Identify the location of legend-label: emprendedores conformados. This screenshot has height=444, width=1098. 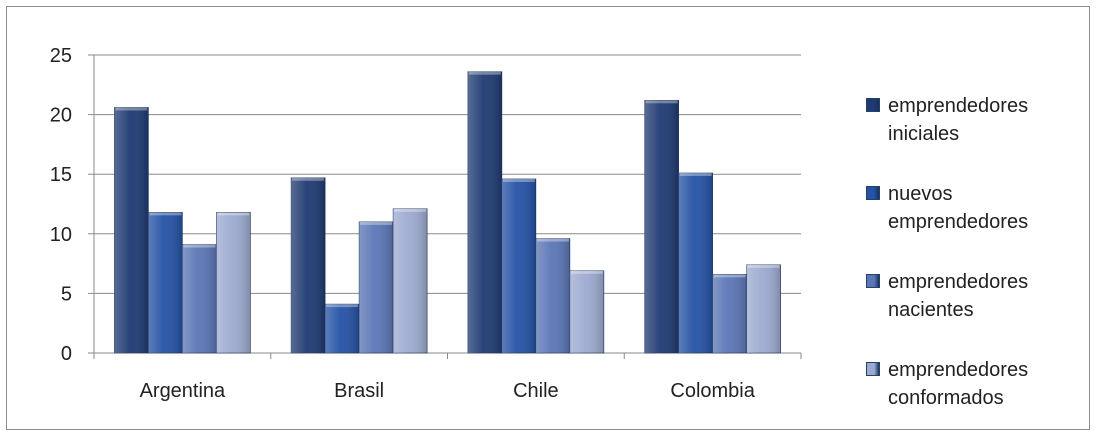
(958, 384).